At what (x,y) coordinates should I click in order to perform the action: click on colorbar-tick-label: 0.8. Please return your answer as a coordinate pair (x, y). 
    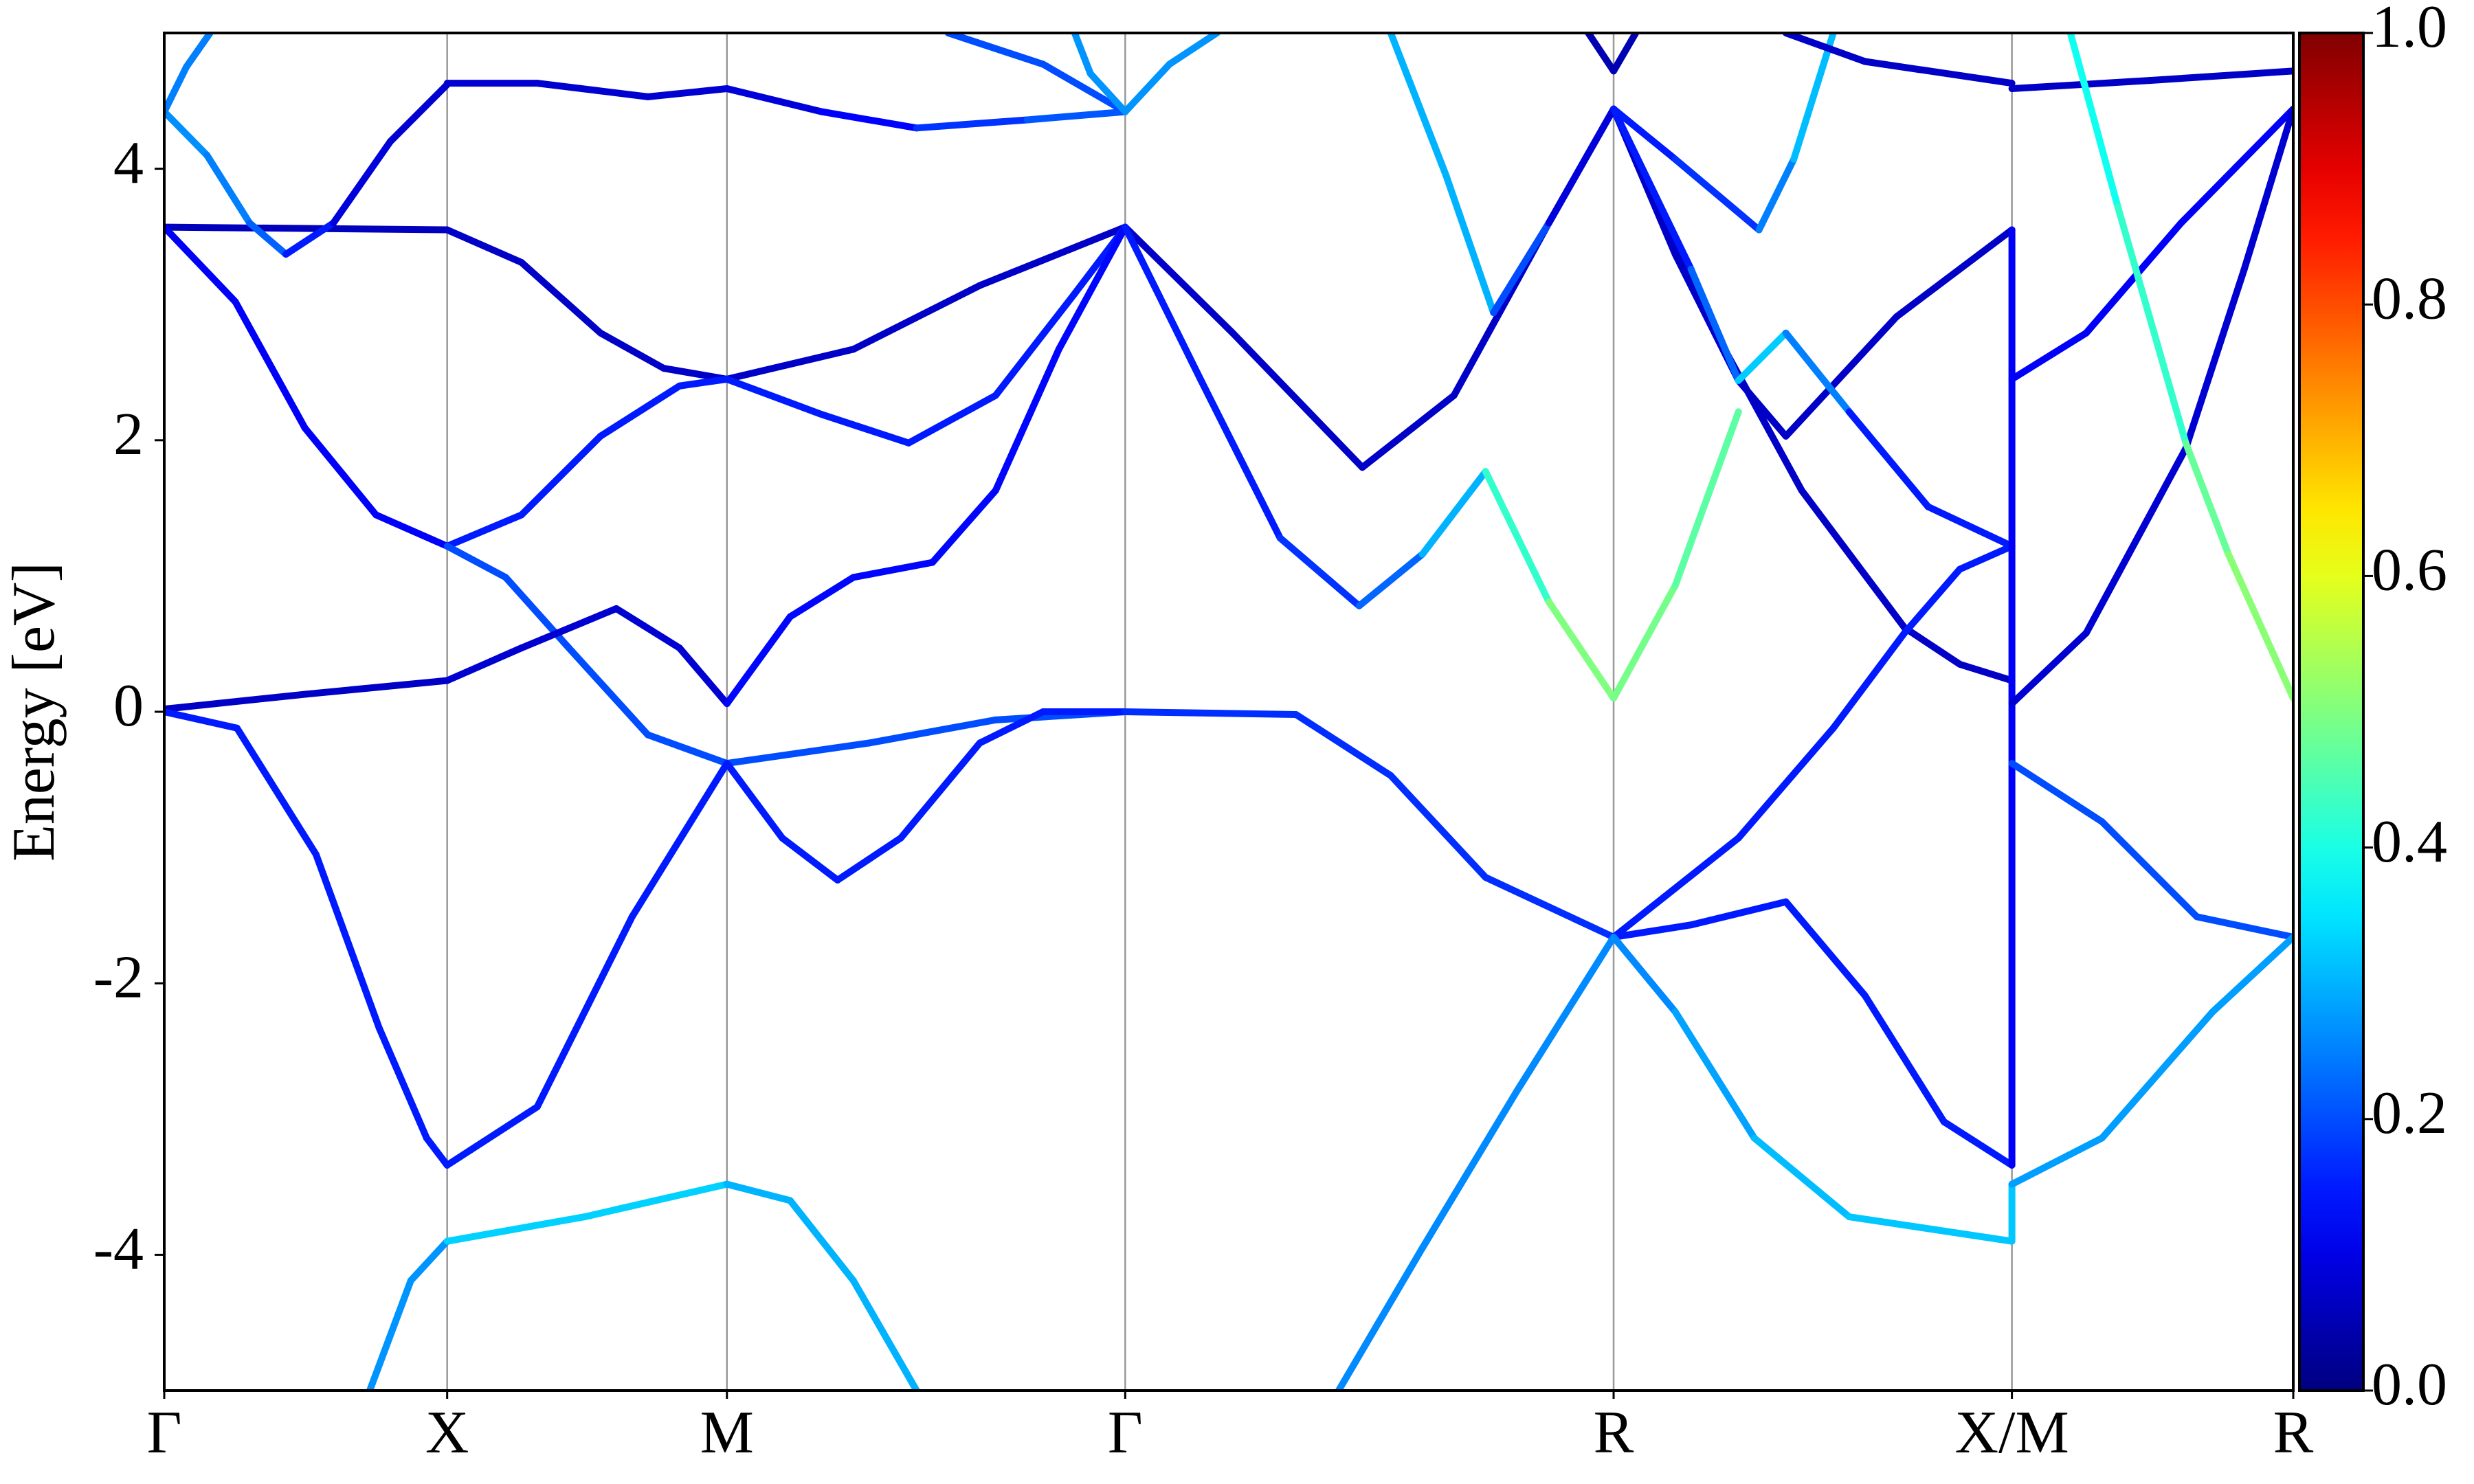
    Looking at the image, I should click on (2409, 298).